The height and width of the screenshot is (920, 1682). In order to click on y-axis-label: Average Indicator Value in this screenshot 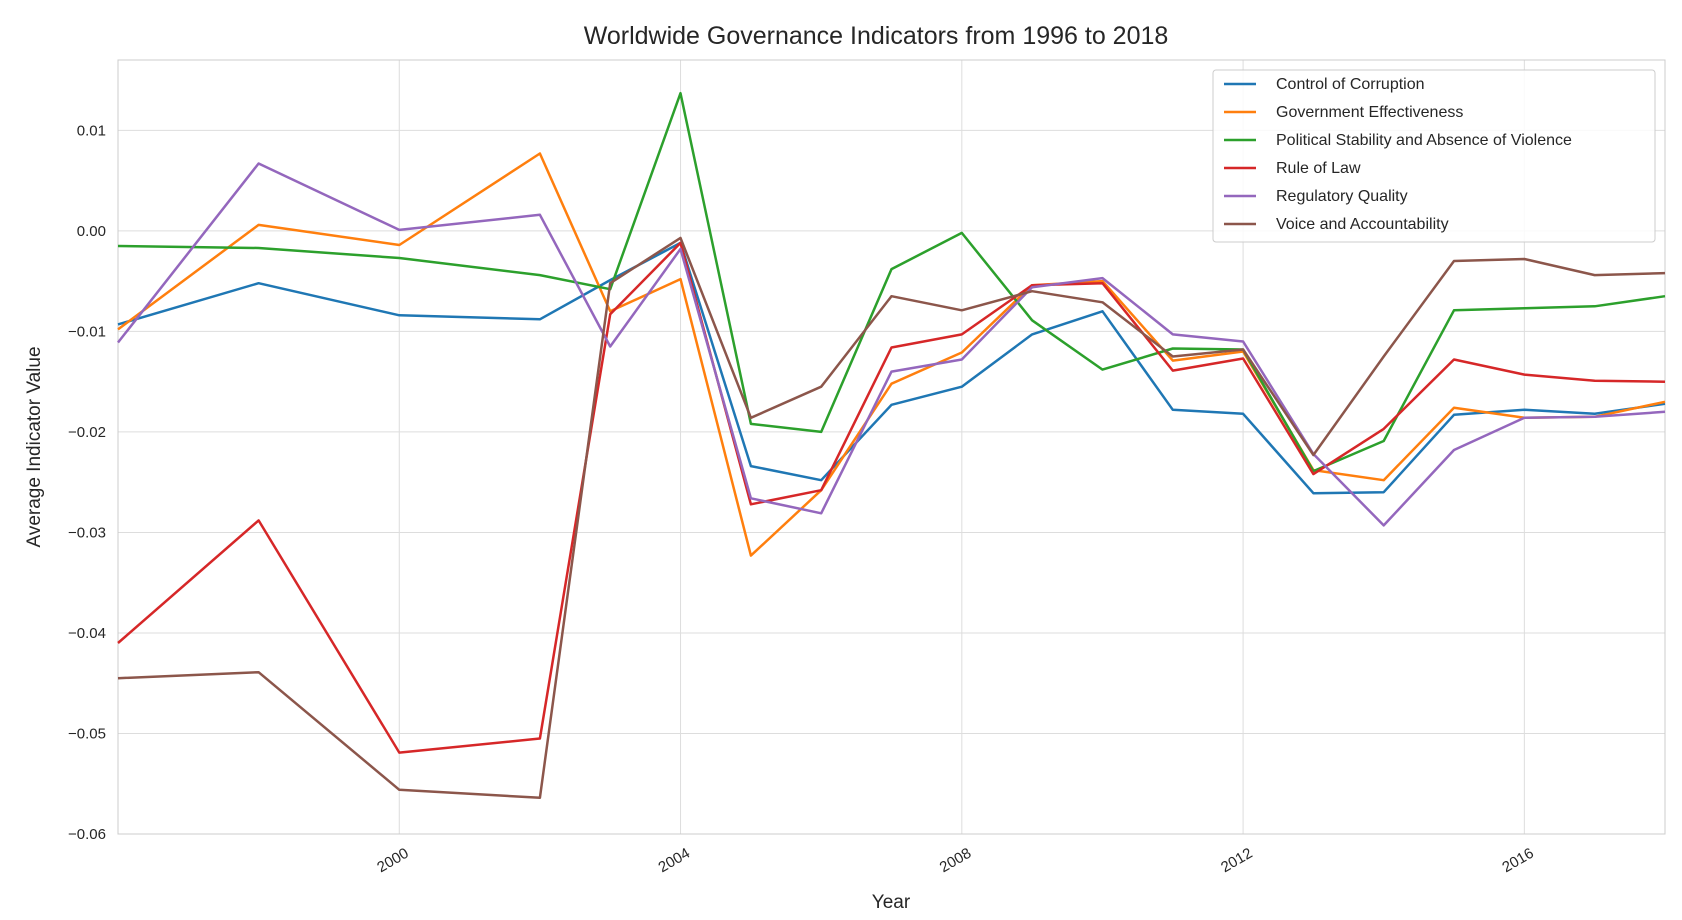, I will do `click(34, 446)`.